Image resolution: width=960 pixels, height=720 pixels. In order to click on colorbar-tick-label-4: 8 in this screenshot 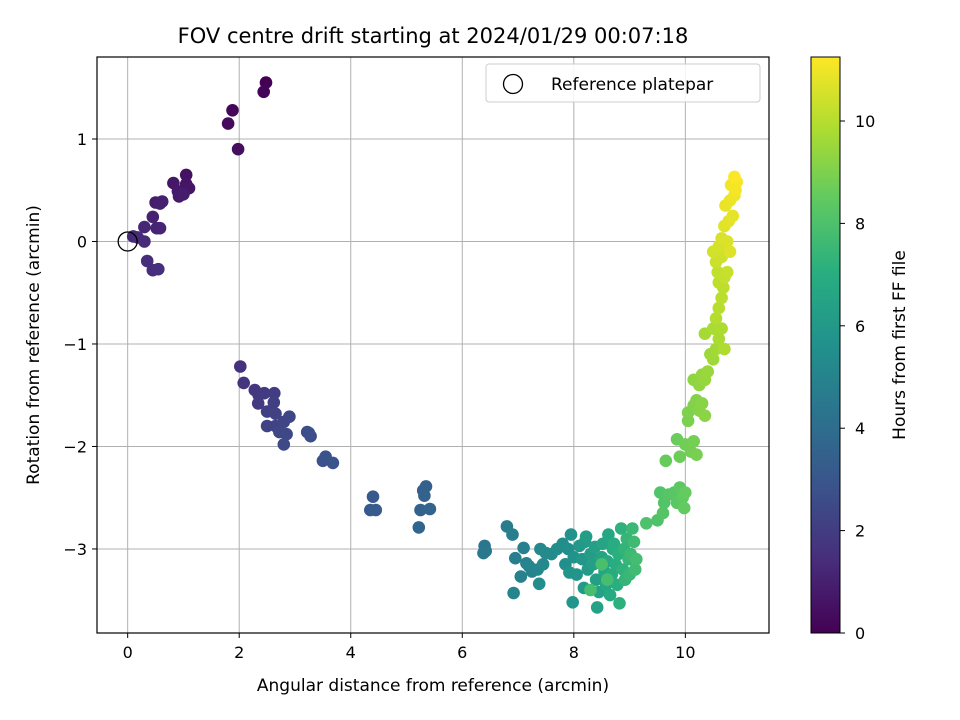, I will do `click(860, 223)`.